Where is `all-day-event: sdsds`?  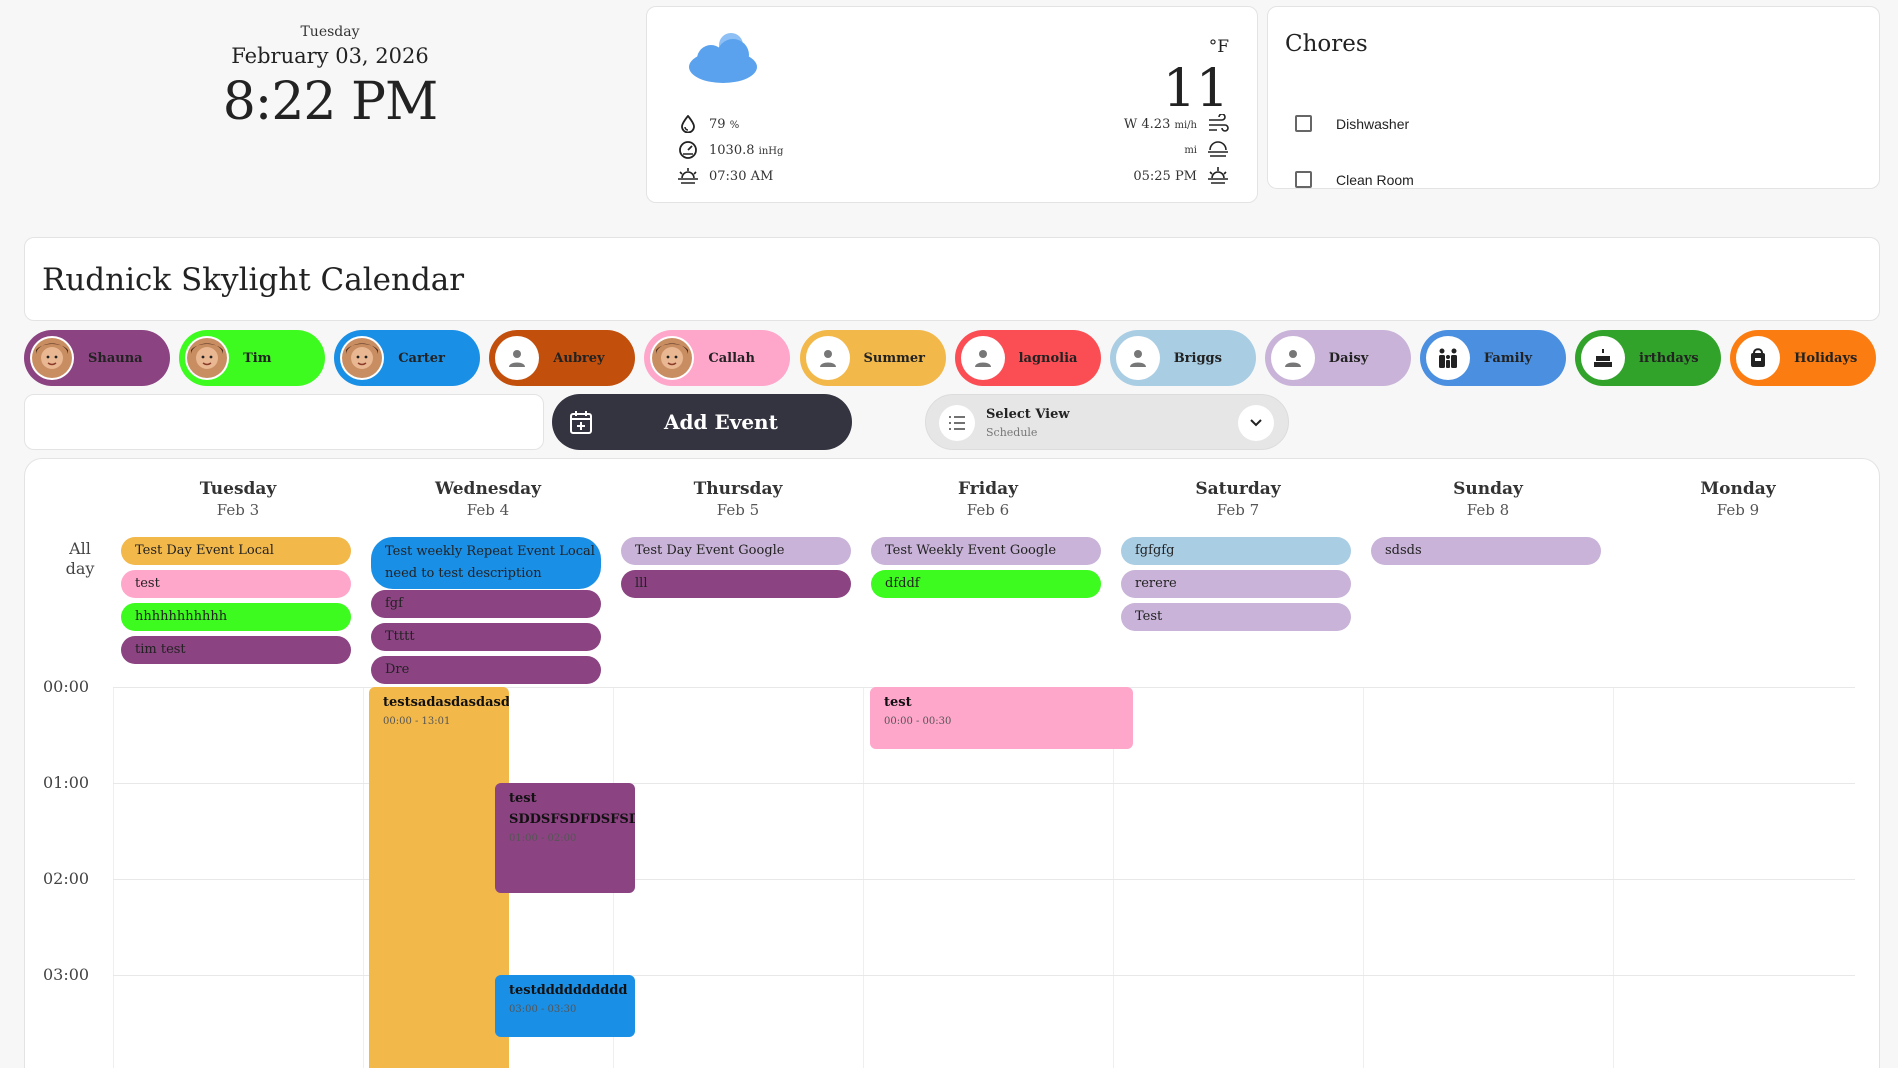 all-day-event: sdsds is located at coordinates (1486, 551).